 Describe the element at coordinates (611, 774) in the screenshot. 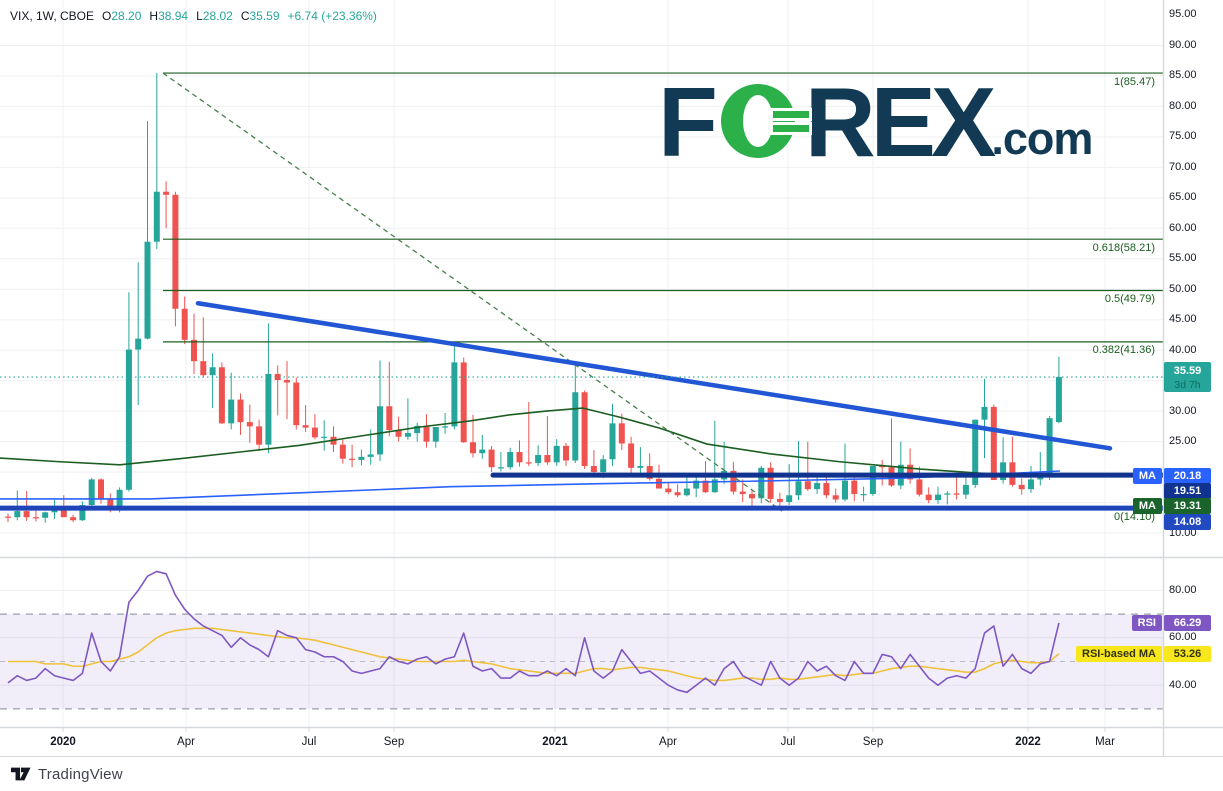

I see `footer: TradingView` at that location.